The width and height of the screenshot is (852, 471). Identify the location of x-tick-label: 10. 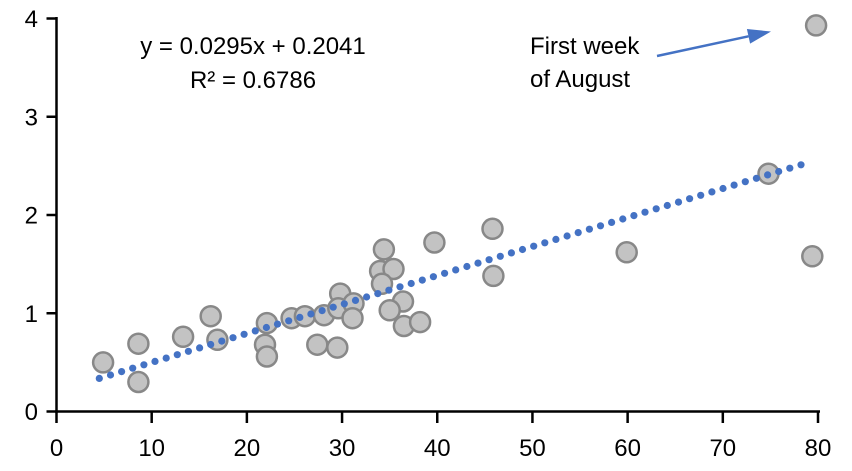
(151, 448).